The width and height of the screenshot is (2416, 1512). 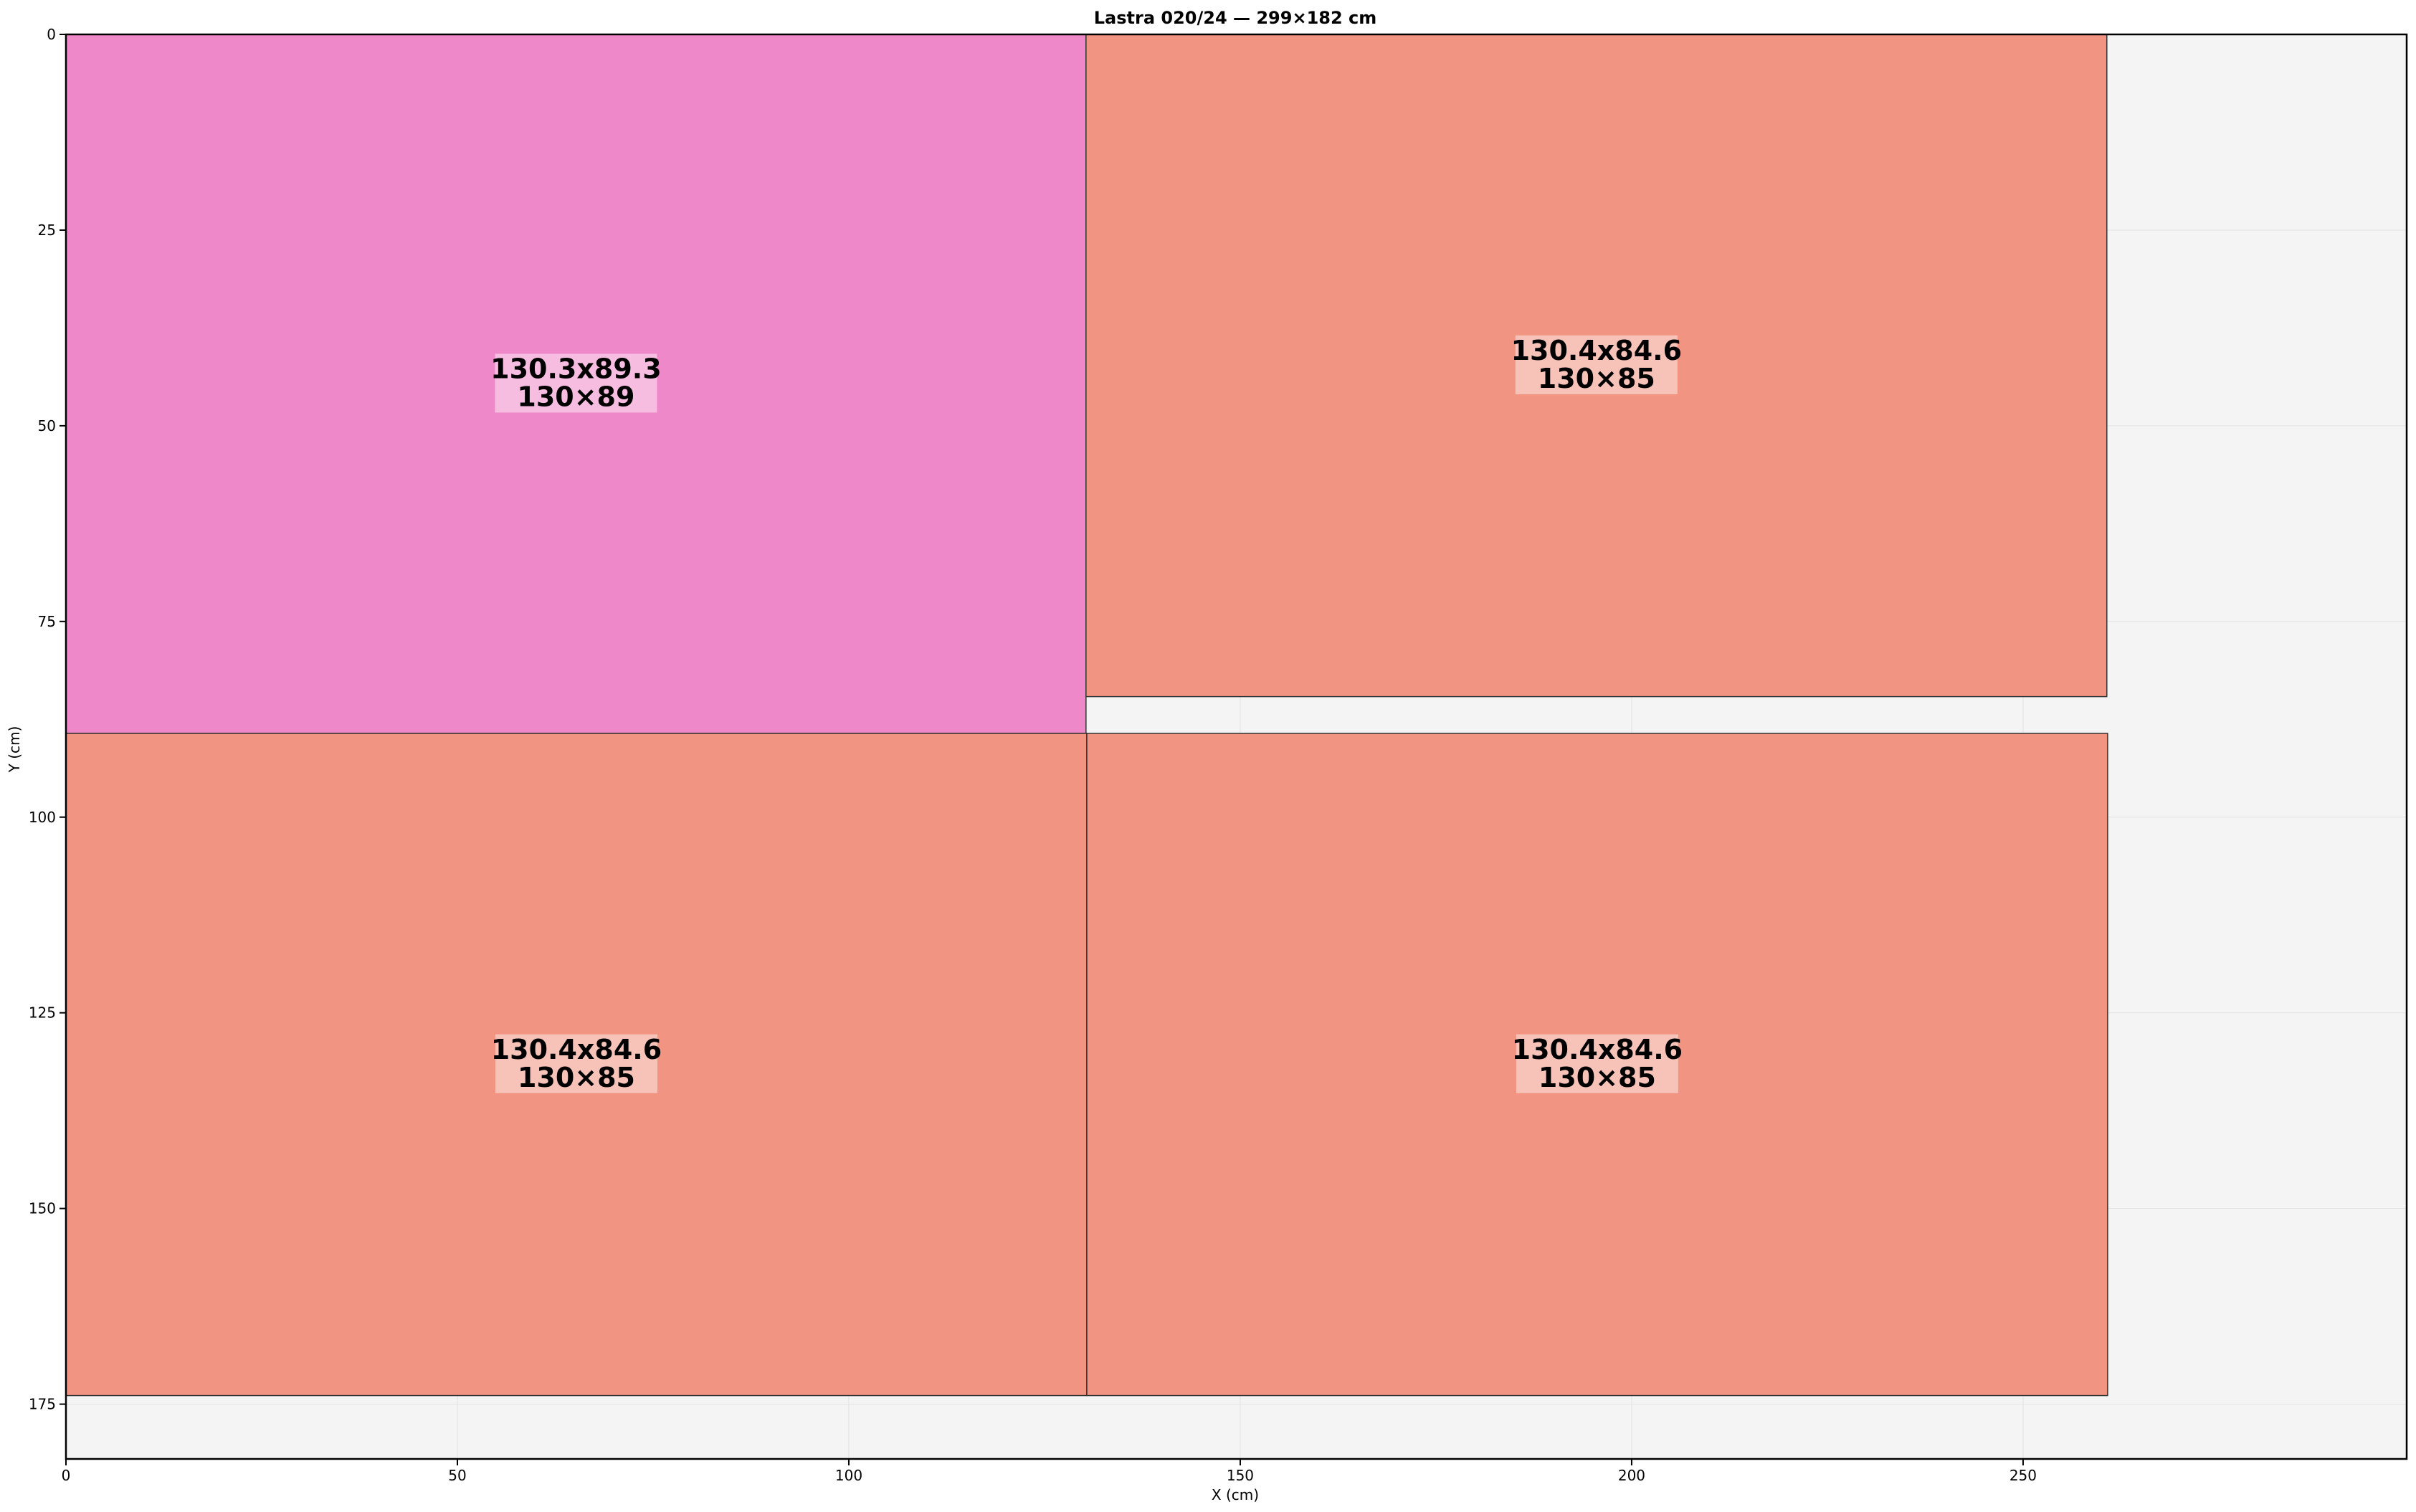 I want to click on x-tick-label: 150, so click(x=1240, y=1475).